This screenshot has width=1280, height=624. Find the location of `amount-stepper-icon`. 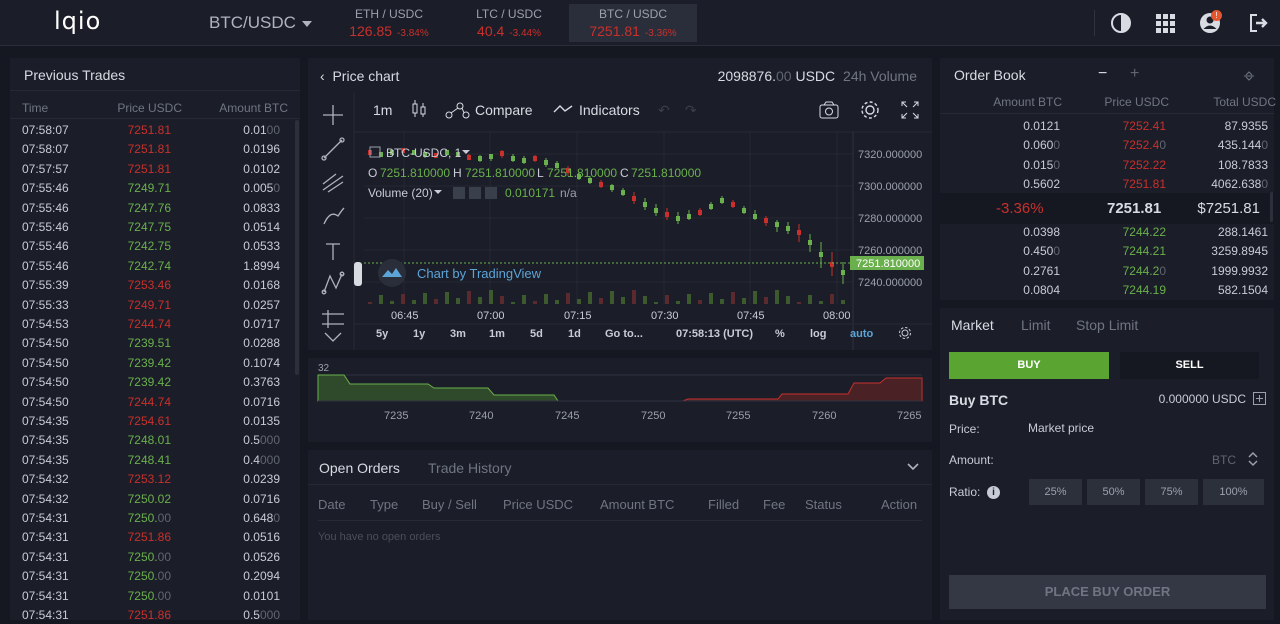

amount-stepper-icon is located at coordinates (1253, 459).